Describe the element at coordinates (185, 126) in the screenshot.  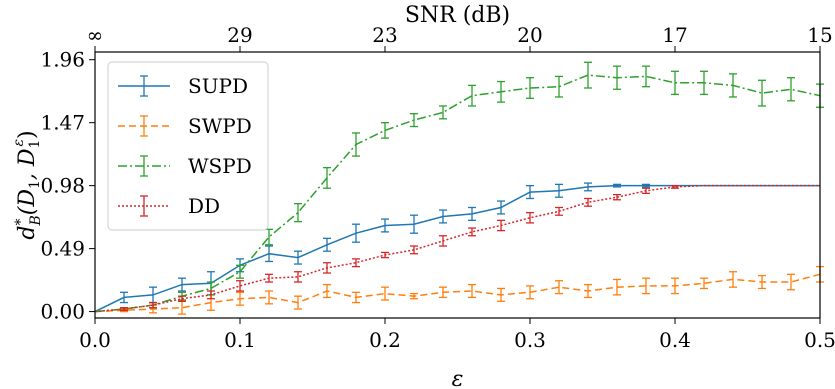
I see `legend-item-swpd: SWPD` at that location.